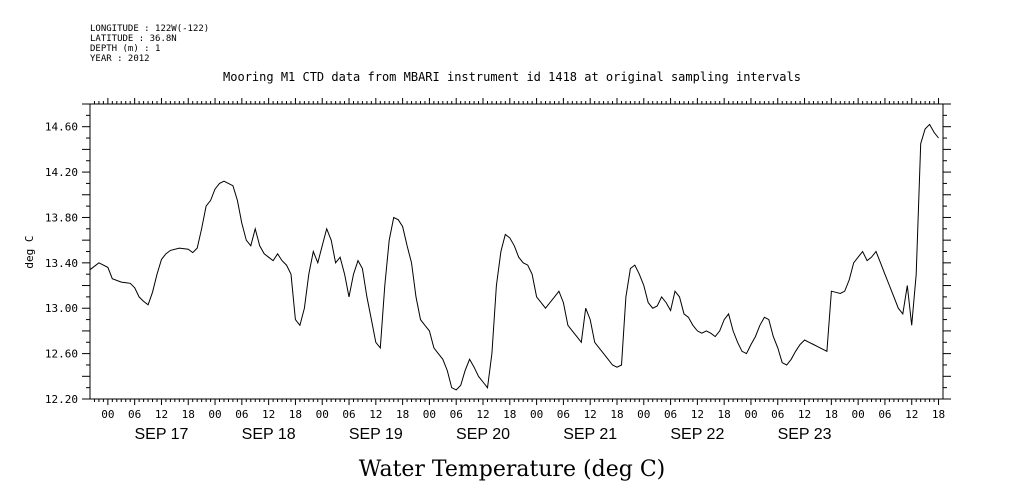  What do you see at coordinates (149, 29) in the screenshot?
I see `meta-line-longitude: LONGITUDE : 122W(-122)` at bounding box center [149, 29].